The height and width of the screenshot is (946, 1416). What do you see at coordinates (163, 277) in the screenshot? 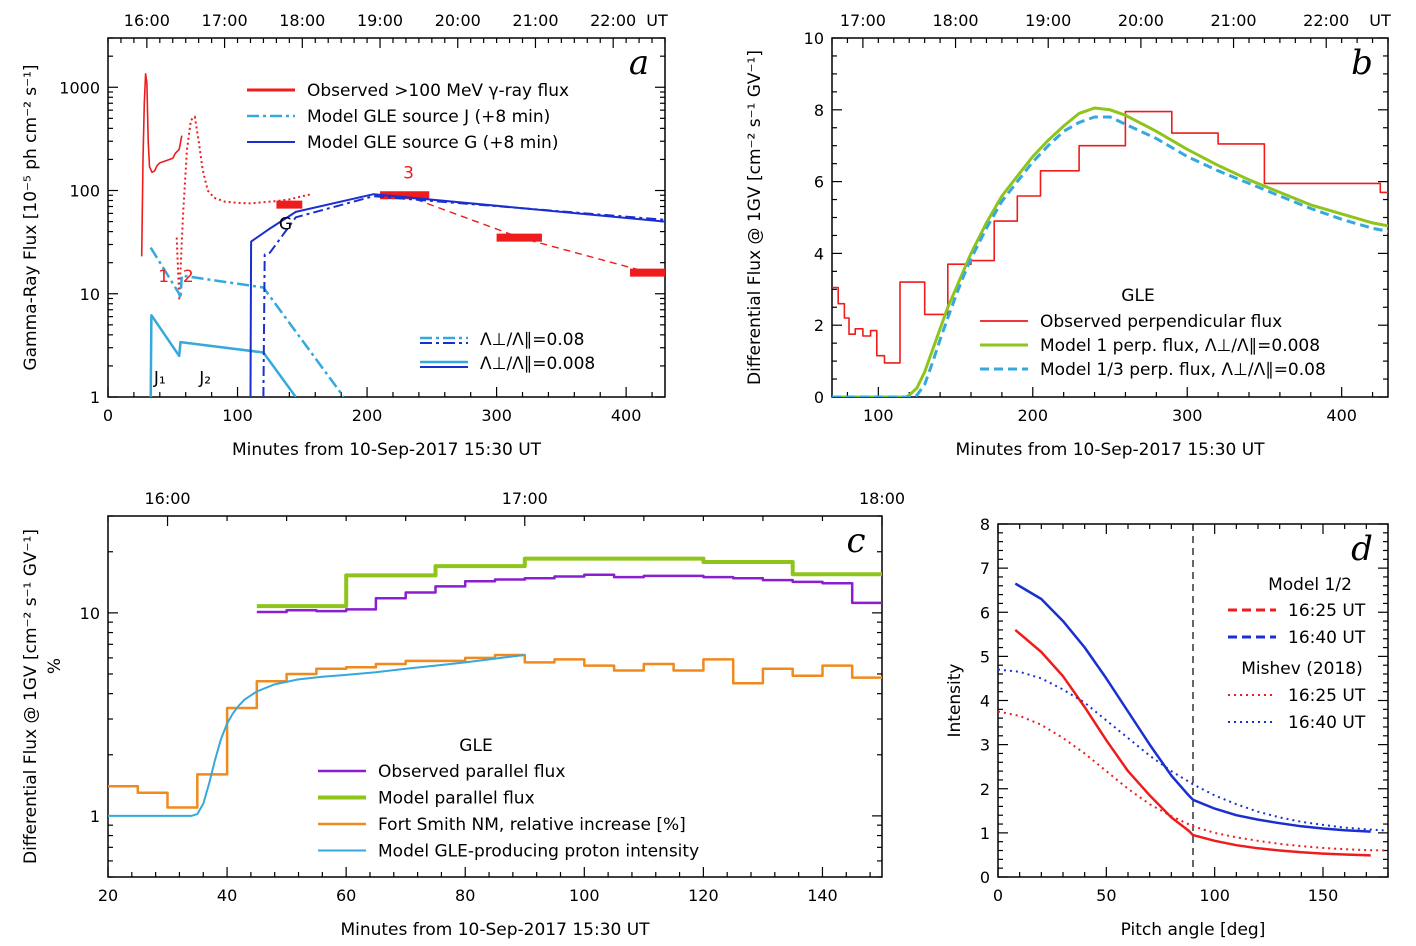
I see `annotation: 1` at bounding box center [163, 277].